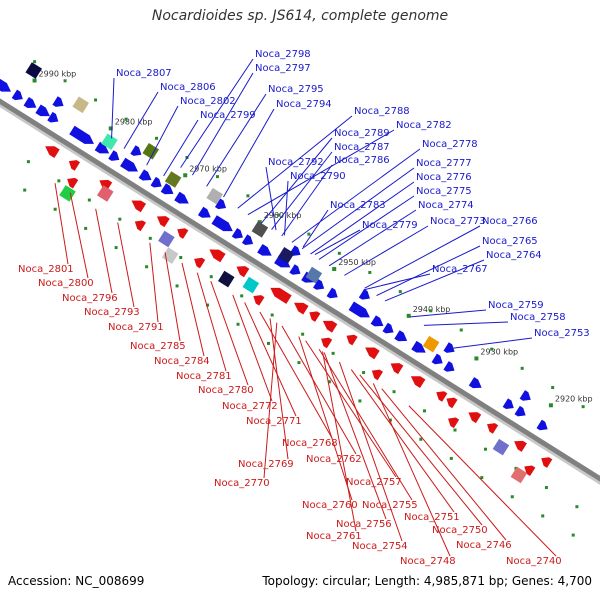 Image resolution: width=600 pixels, height=600 pixels. Describe the element at coordinates (208, 168) in the screenshot. I see `kbp-tick-label: 2970 kbp` at that location.